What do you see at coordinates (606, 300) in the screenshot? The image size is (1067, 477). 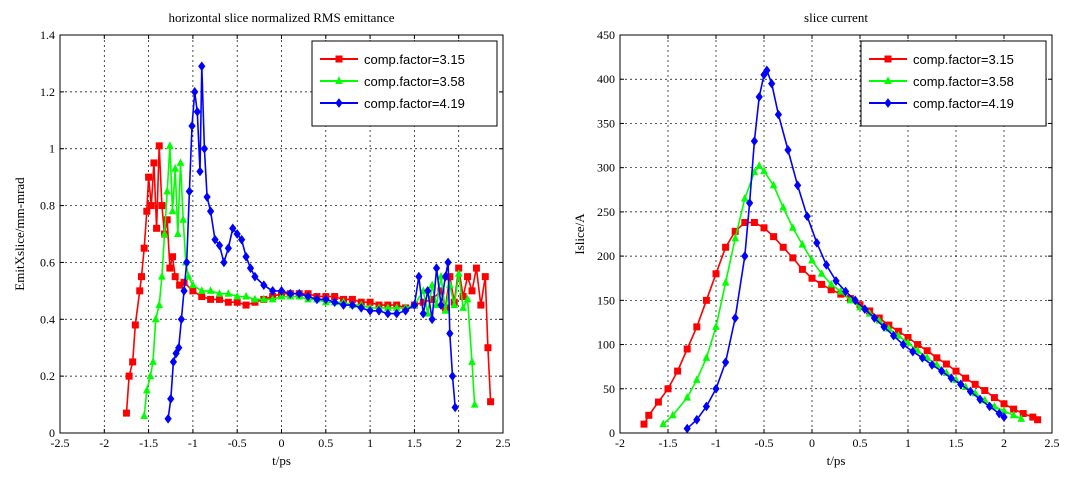 I see `y-tick-label: 150` at bounding box center [606, 300].